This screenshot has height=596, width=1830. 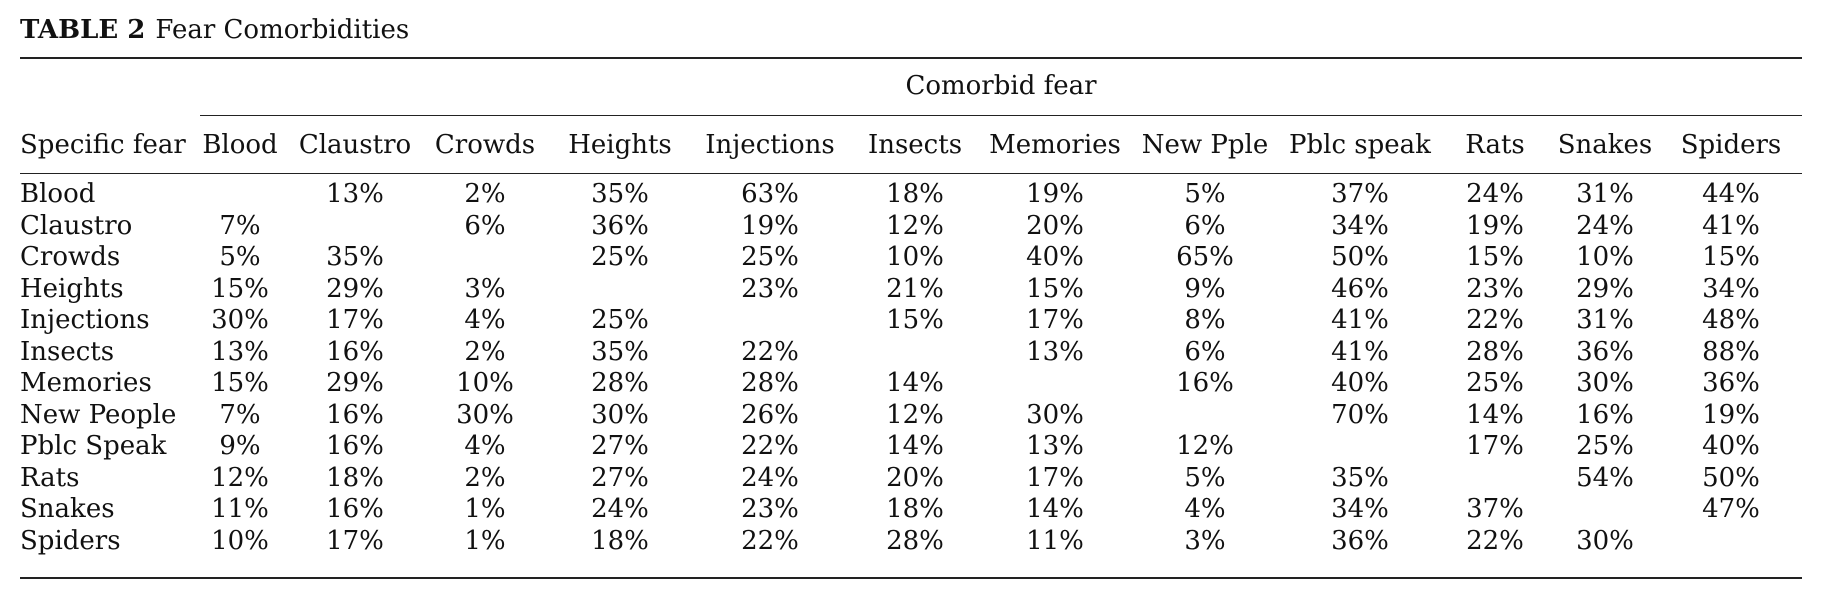 I want to click on table-cell: 7%, so click(x=240, y=225).